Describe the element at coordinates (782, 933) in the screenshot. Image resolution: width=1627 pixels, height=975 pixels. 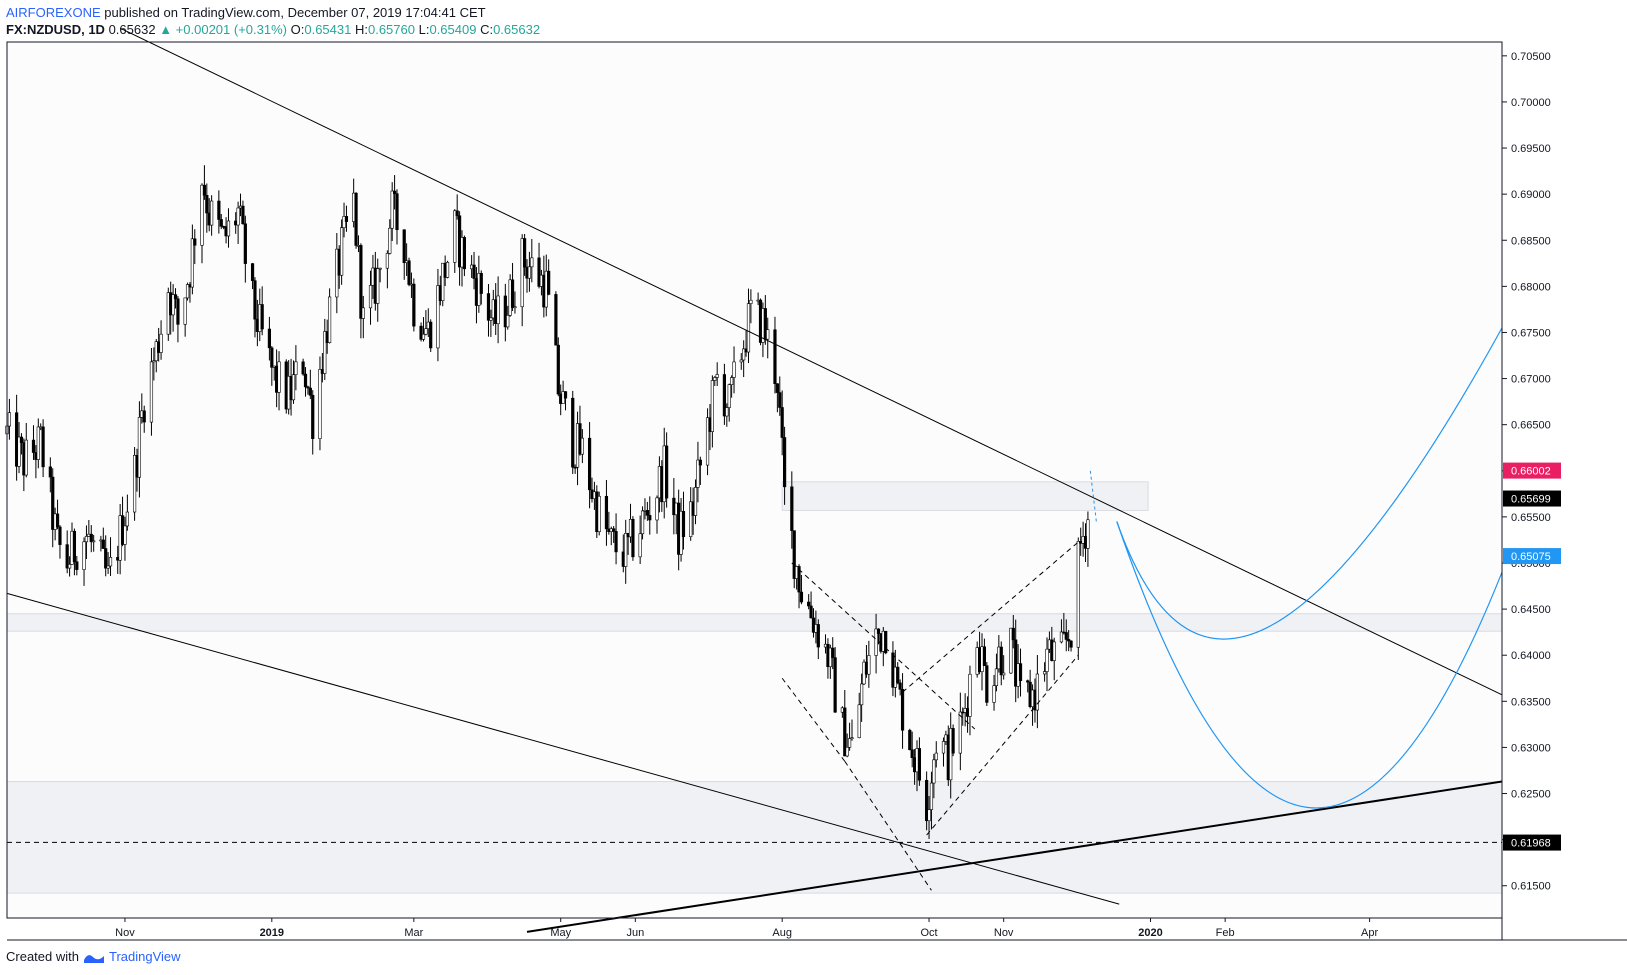
I see `time-tick-label: Aug` at that location.